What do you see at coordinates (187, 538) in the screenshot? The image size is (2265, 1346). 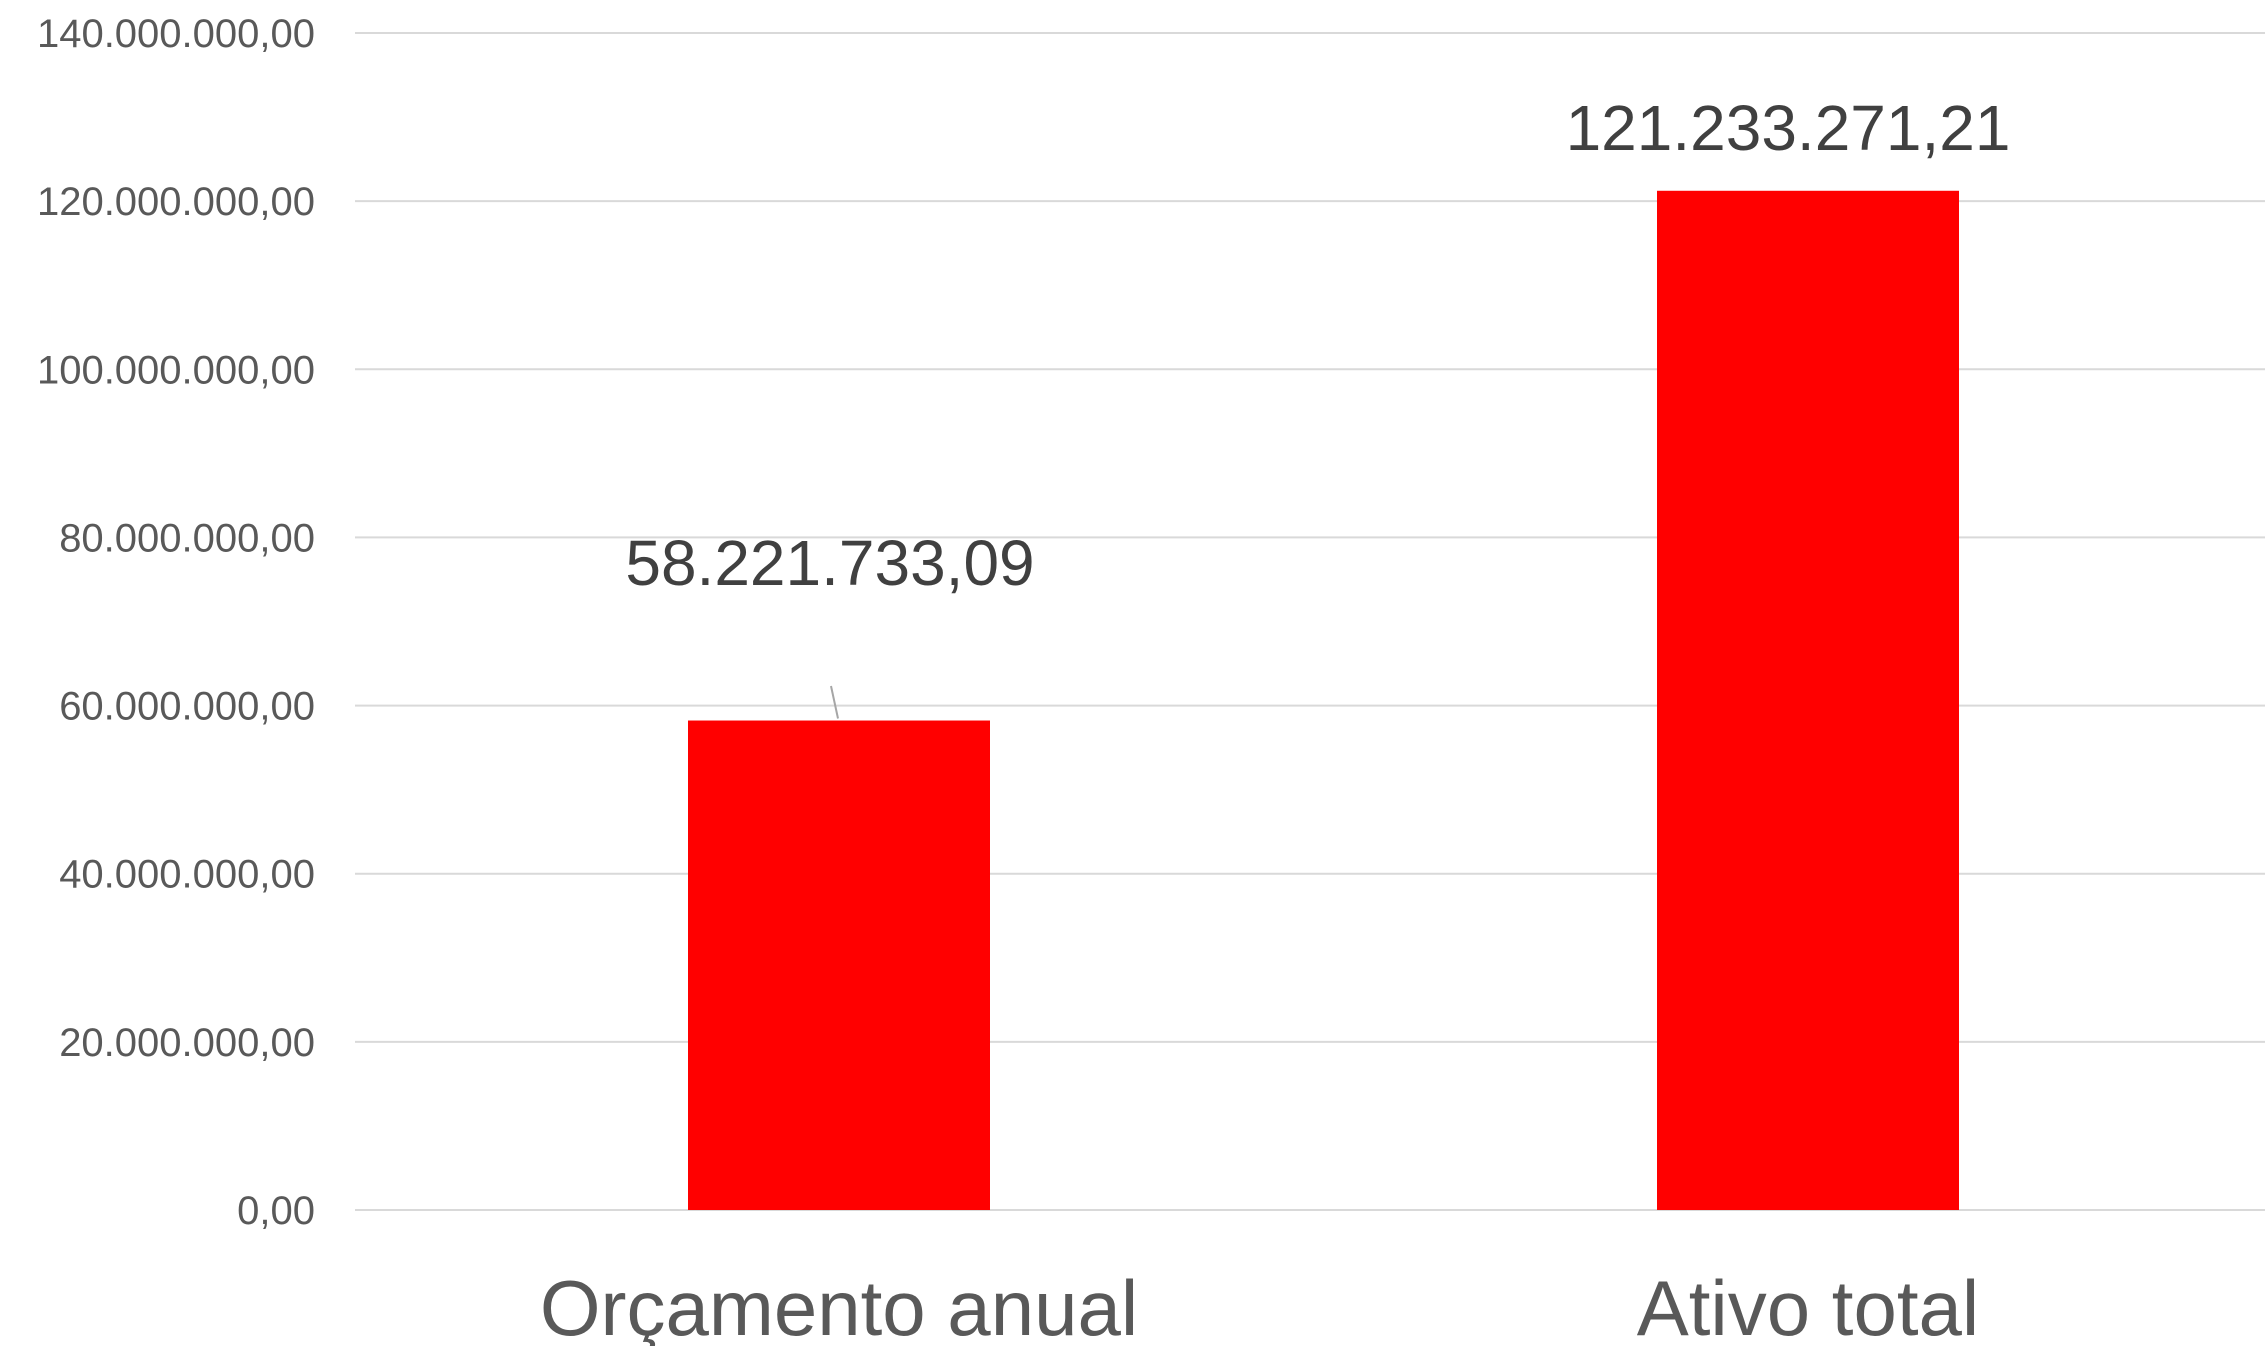 I see `y-tick-label: 80.000.000,00` at bounding box center [187, 538].